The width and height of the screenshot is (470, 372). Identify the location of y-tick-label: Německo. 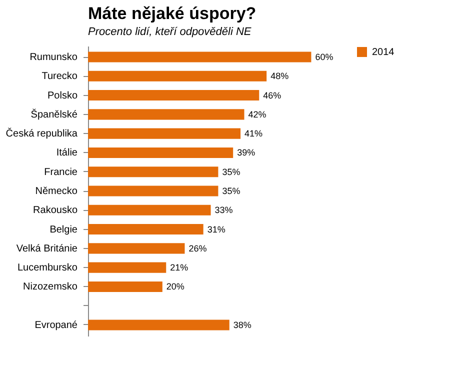
(56, 191).